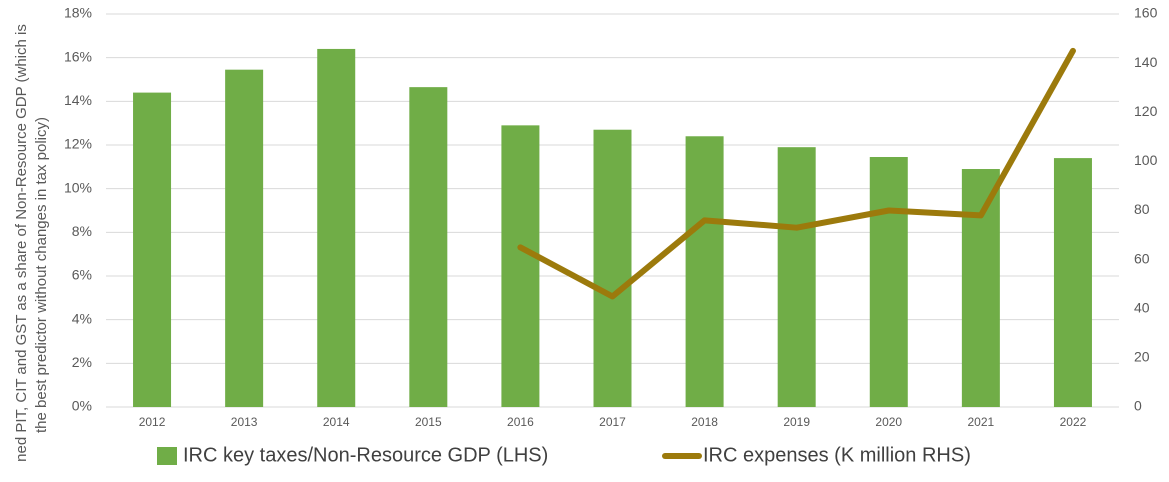 Image resolution: width=1169 pixels, height=482 pixels. What do you see at coordinates (152, 422) in the screenshot?
I see `x-tick-label: 2012` at bounding box center [152, 422].